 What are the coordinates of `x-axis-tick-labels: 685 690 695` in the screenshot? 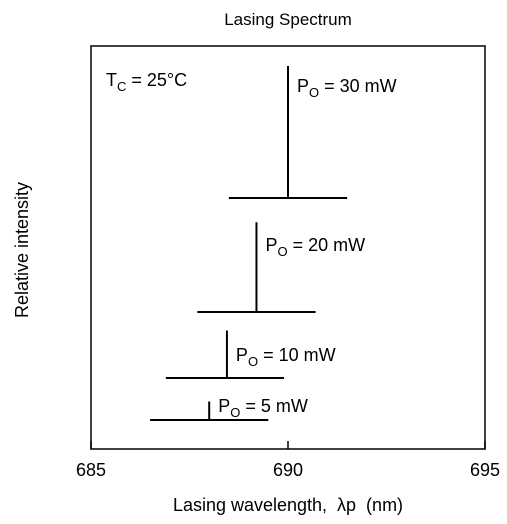 It's located at (288, 470).